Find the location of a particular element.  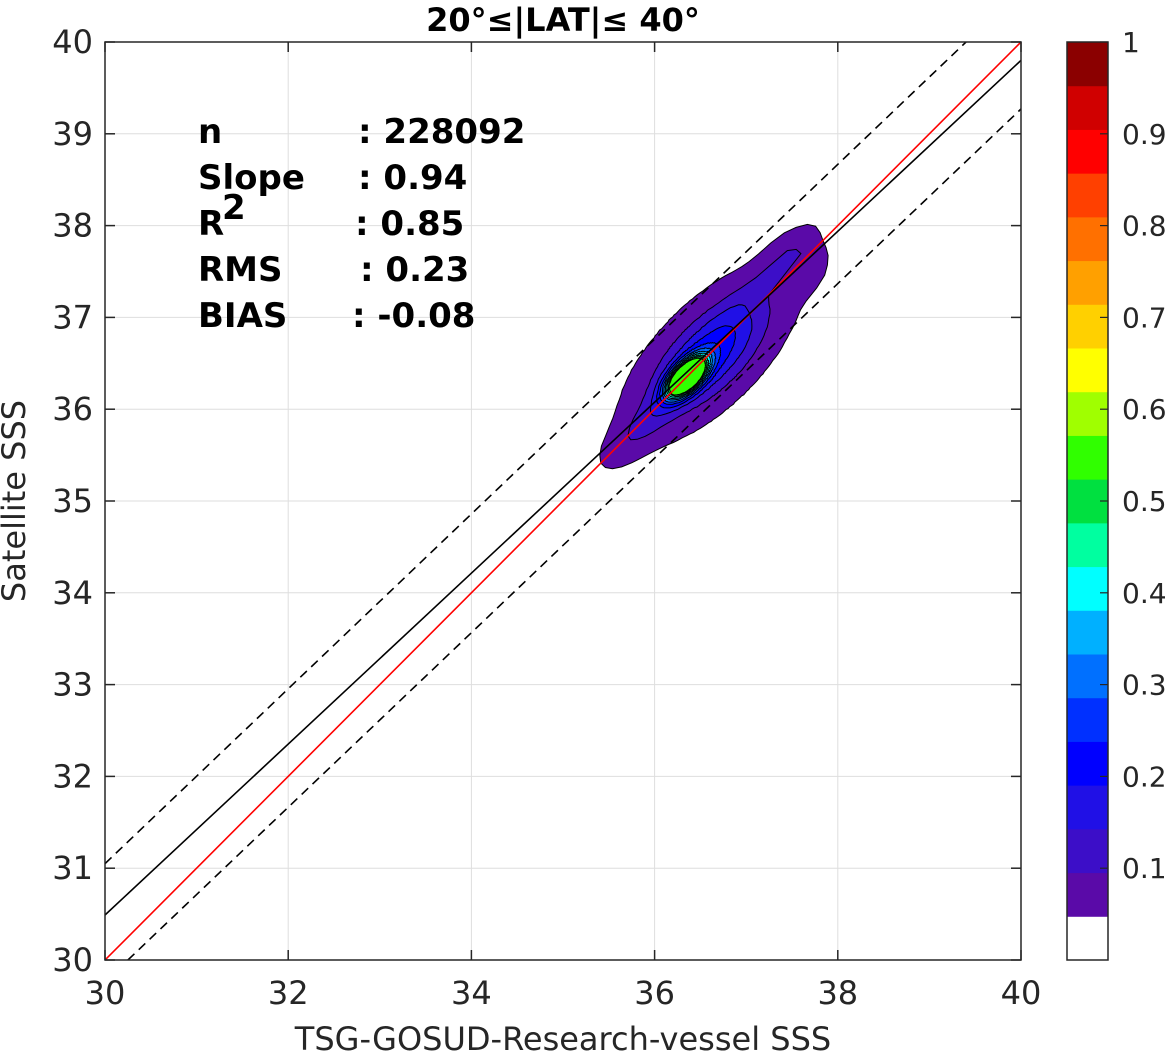

x-tick-label: 36 is located at coordinates (654, 993).